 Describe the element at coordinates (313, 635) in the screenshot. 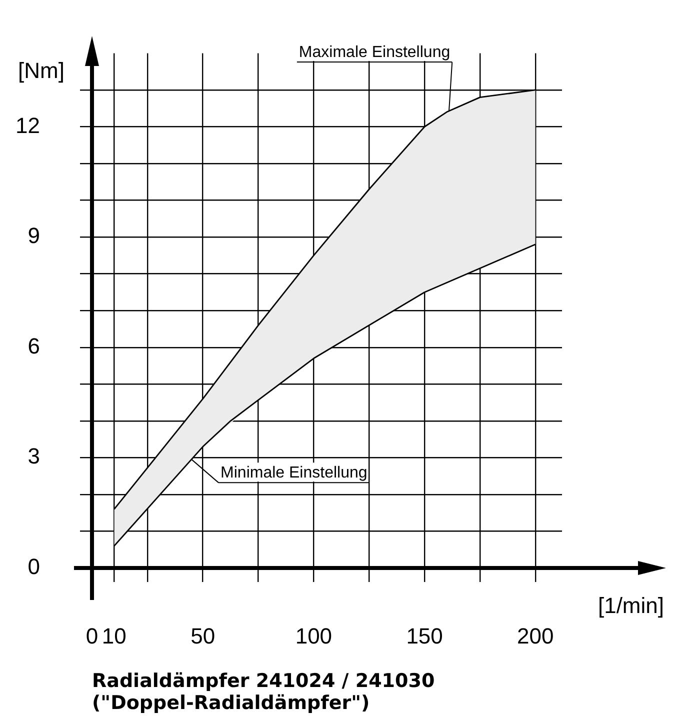

I see `x-tick-label: 100` at that location.